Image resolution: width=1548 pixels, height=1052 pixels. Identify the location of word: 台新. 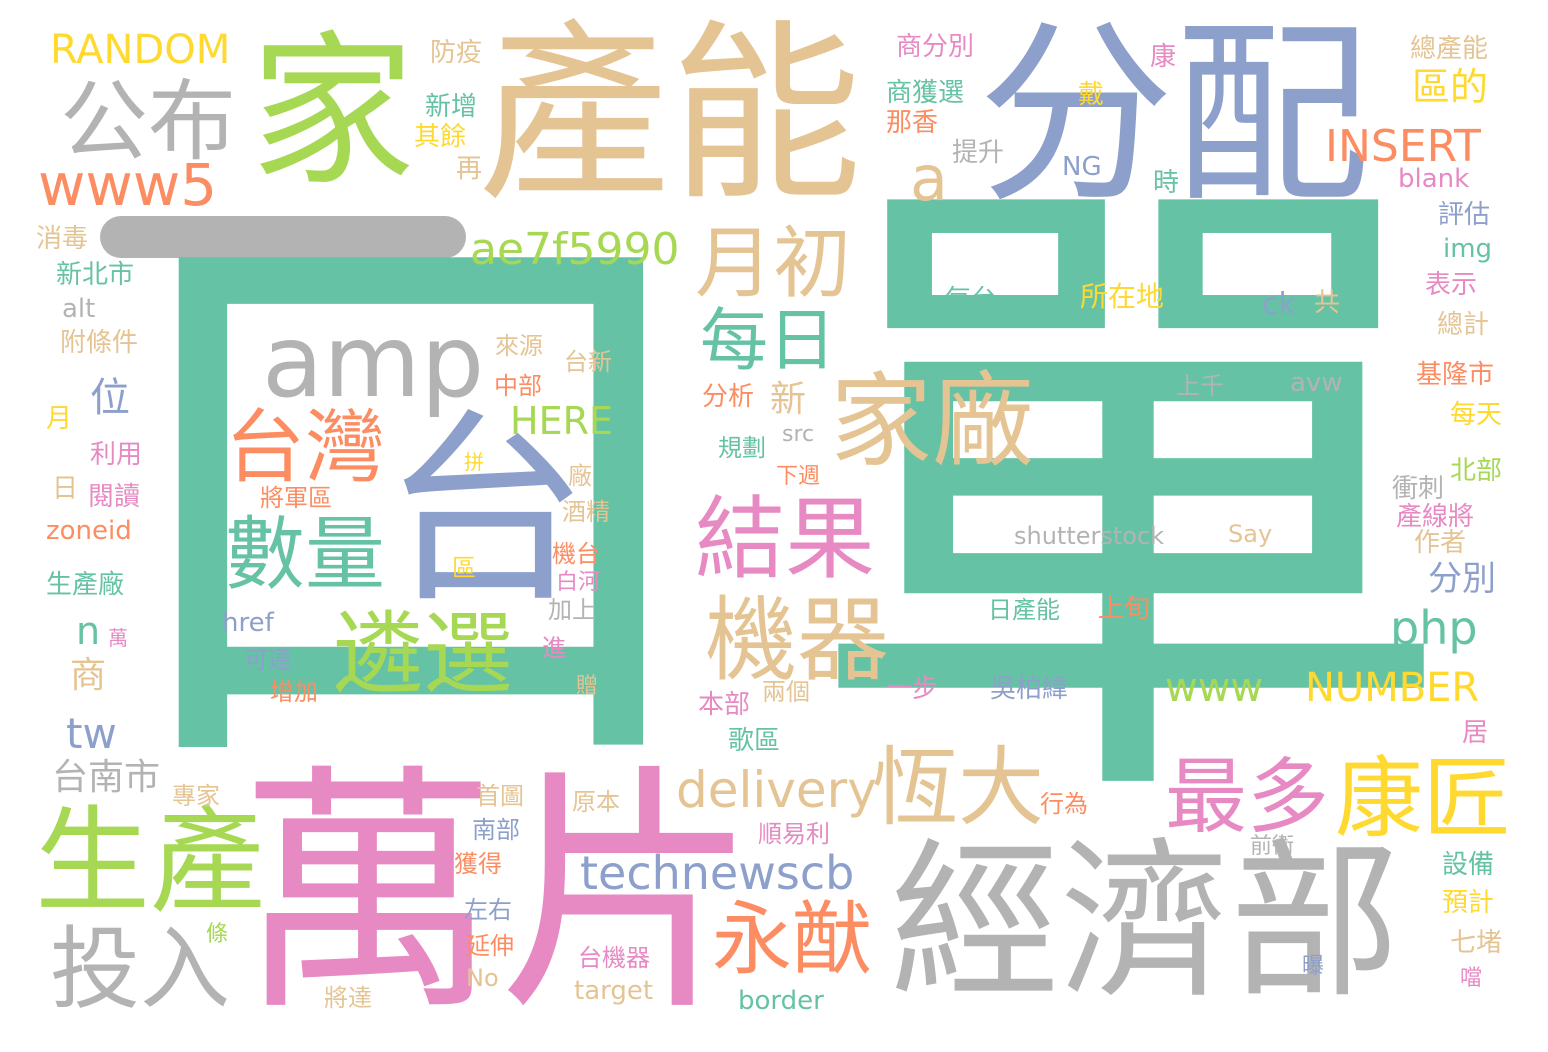
(588, 362).